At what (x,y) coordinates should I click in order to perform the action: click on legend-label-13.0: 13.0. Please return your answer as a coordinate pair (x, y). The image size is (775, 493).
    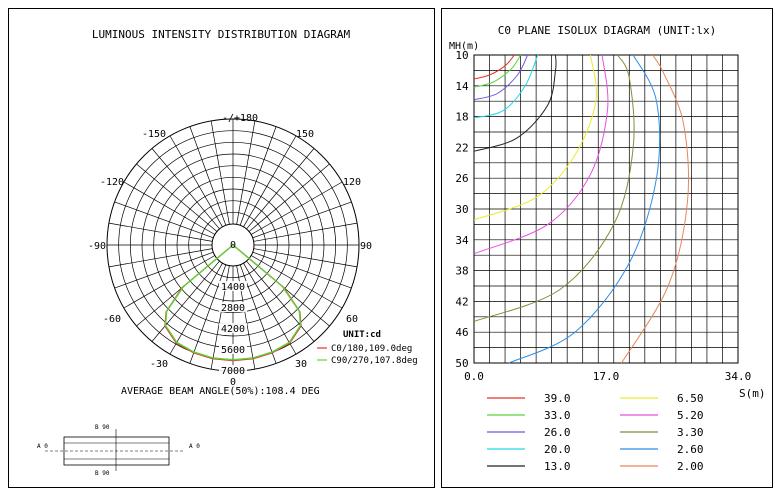
    Looking at the image, I should click on (557, 466).